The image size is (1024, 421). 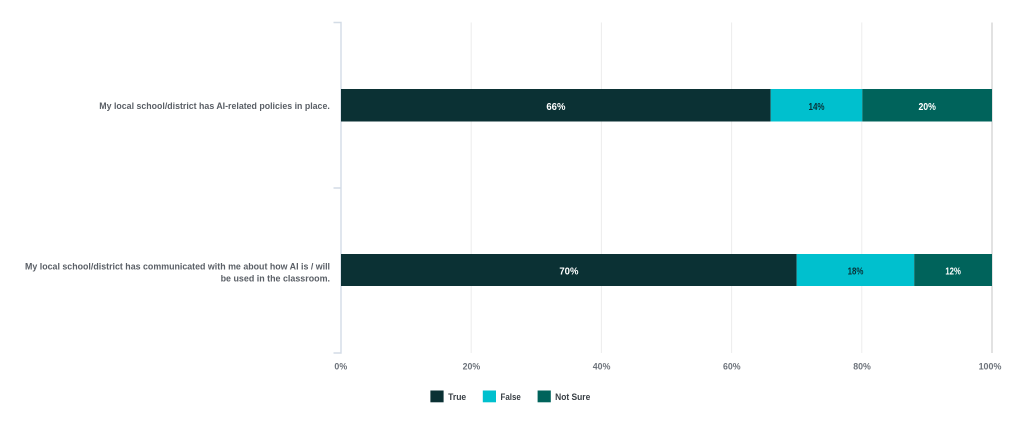 I want to click on svg-text: 80%, so click(x=862, y=367).